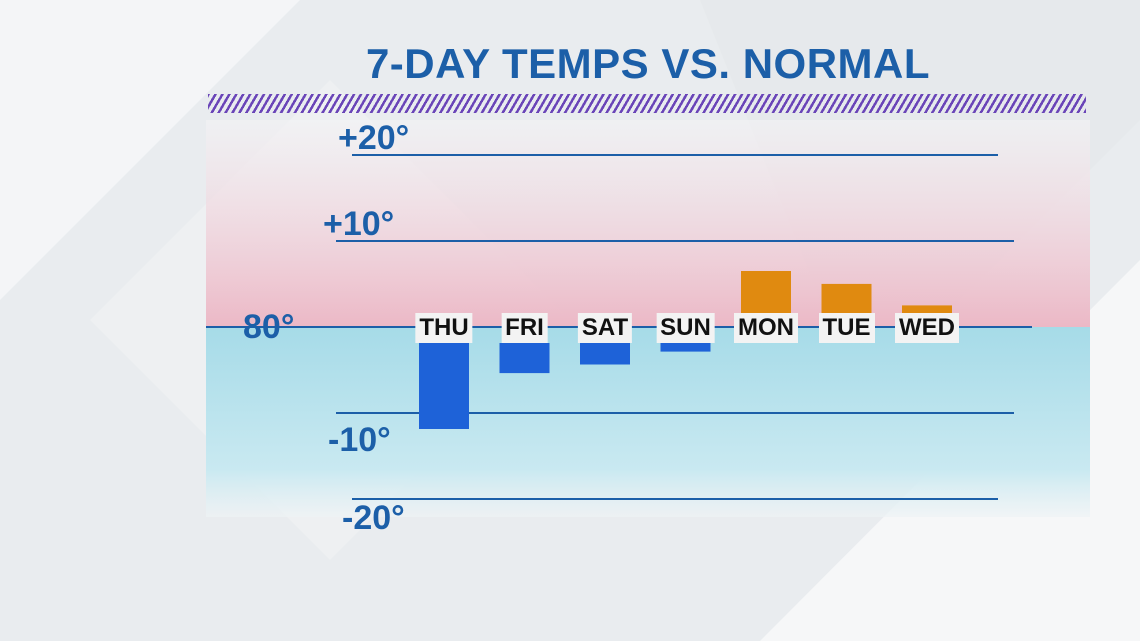 This screenshot has width=1140, height=641. What do you see at coordinates (846, 298) in the screenshot?
I see `bar-tue` at bounding box center [846, 298].